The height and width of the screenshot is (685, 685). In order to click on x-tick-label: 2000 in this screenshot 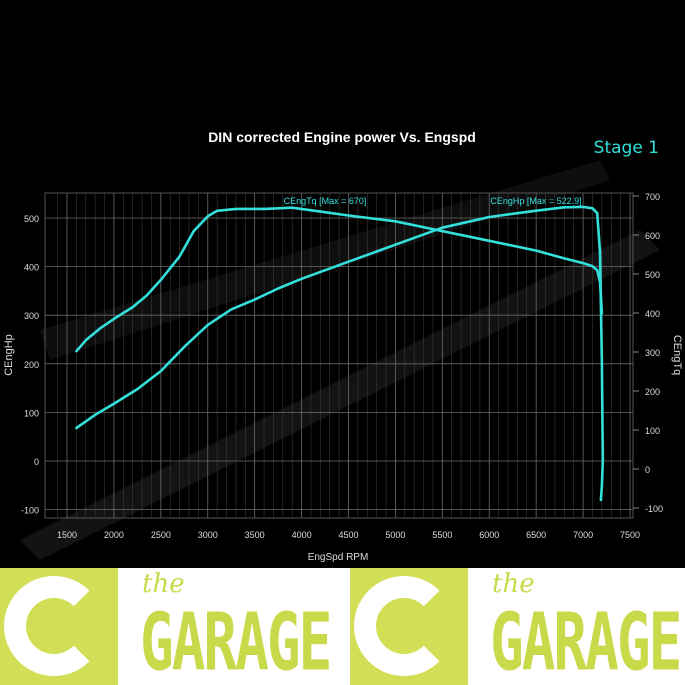, I will do `click(114, 535)`.